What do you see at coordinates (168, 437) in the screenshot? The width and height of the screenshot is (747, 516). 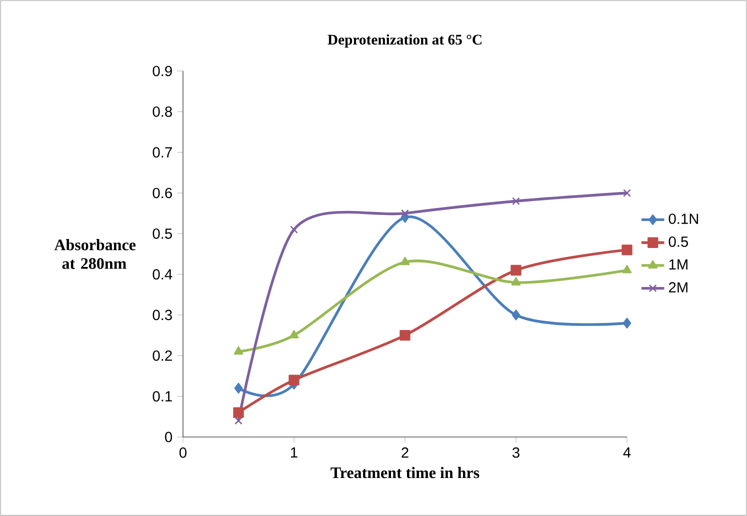 I see `y-tick-label: 0` at bounding box center [168, 437].